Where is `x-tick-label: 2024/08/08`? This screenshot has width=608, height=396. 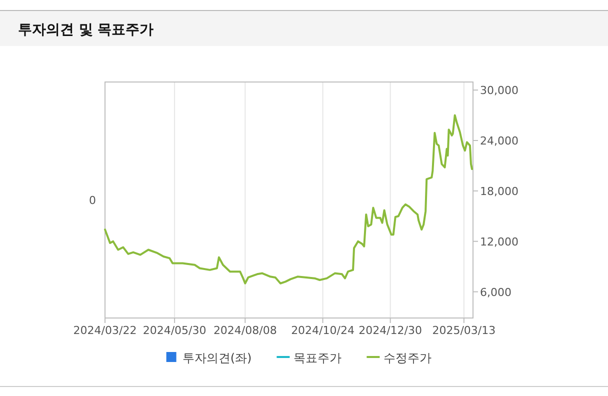
x-tick-label: 2024/08/08 is located at coordinates (245, 330).